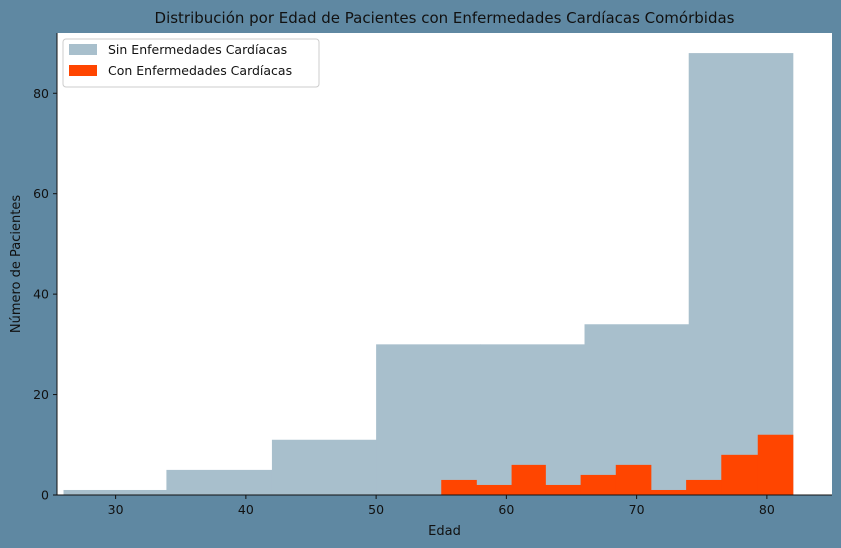 Image resolution: width=841 pixels, height=548 pixels. Describe the element at coordinates (376, 509) in the screenshot. I see `x-tick-label: 50` at that location.